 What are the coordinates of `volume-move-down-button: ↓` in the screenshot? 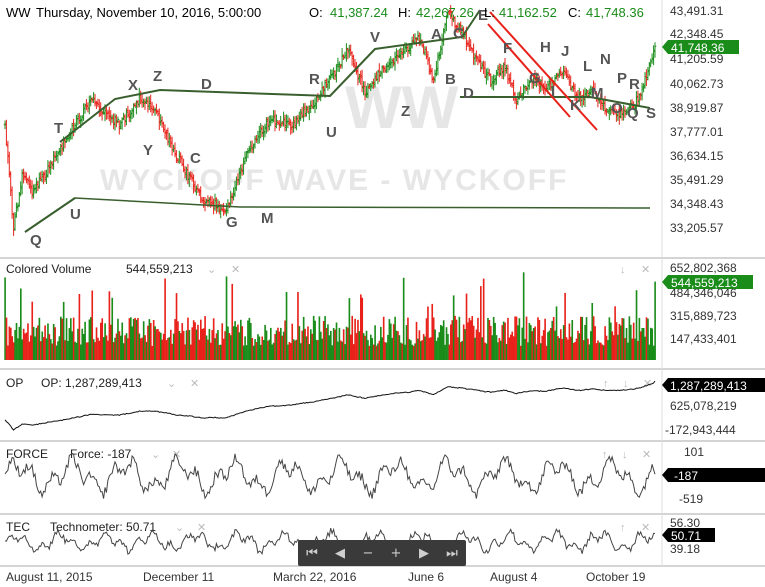 It's located at (623, 270).